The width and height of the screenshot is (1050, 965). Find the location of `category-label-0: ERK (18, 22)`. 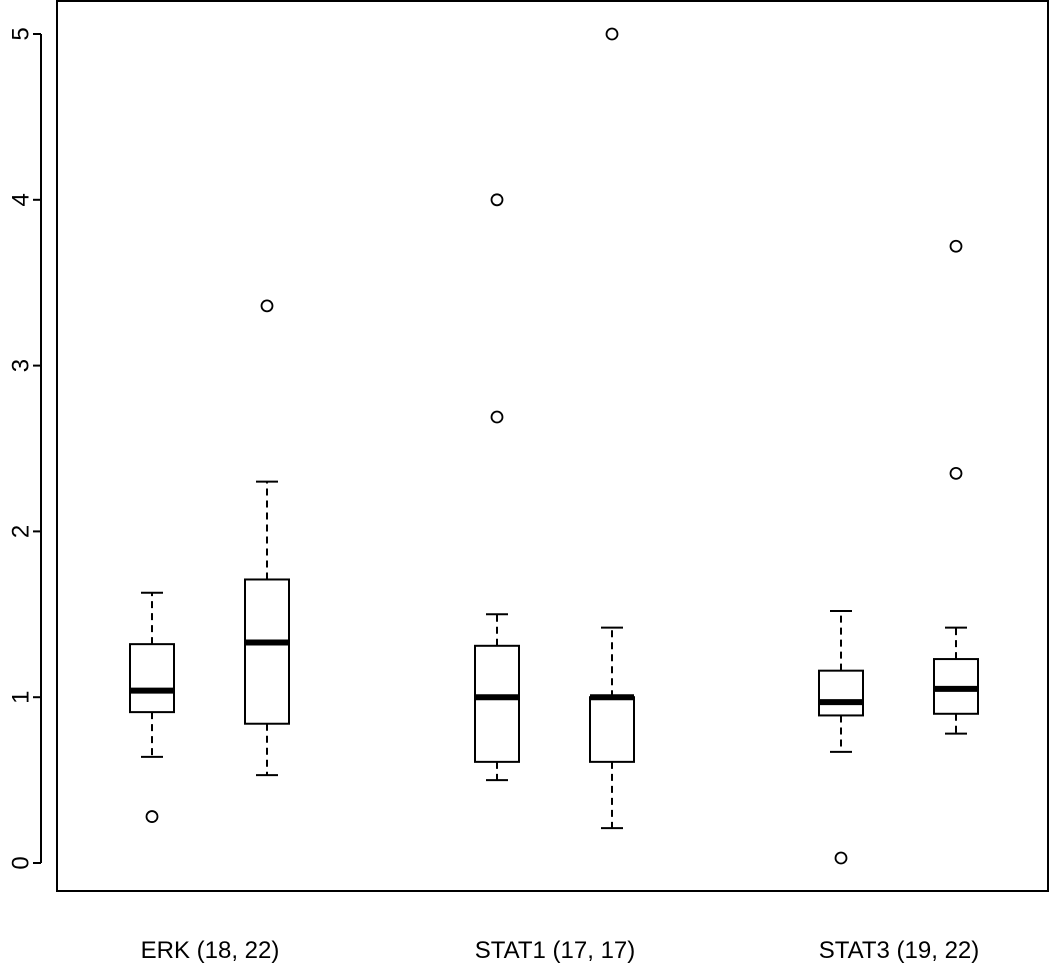

category-label-0: ERK (18, 22) is located at coordinates (210, 950).